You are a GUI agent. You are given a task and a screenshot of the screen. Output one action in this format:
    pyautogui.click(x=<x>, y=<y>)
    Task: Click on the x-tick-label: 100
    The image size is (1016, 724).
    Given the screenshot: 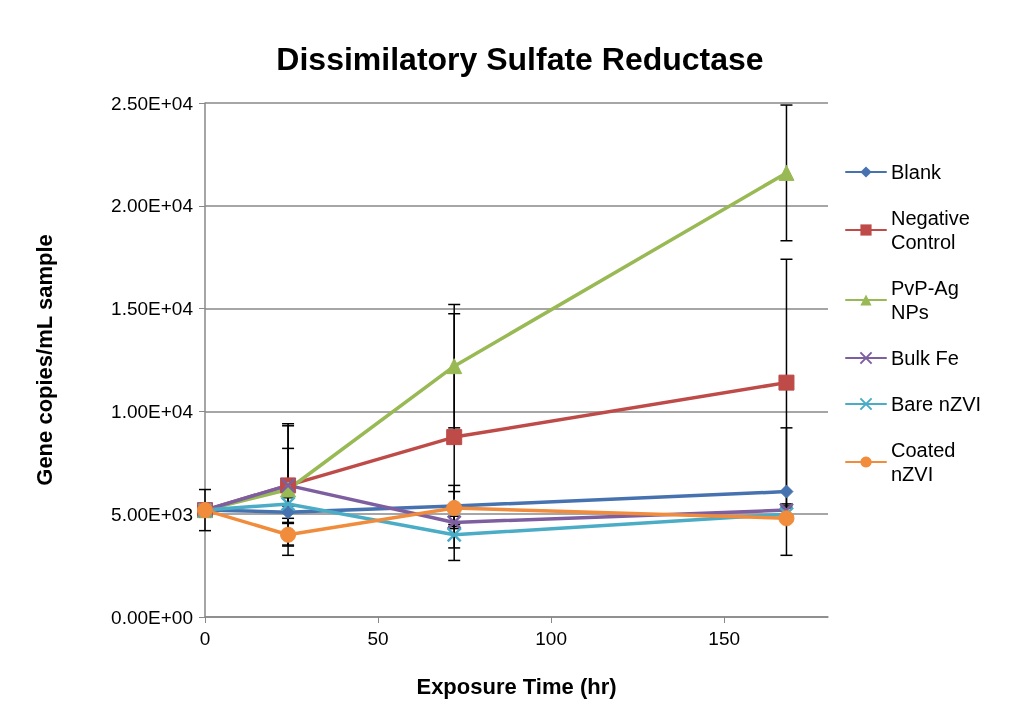 What is the action you would take?
    pyautogui.click(x=551, y=638)
    